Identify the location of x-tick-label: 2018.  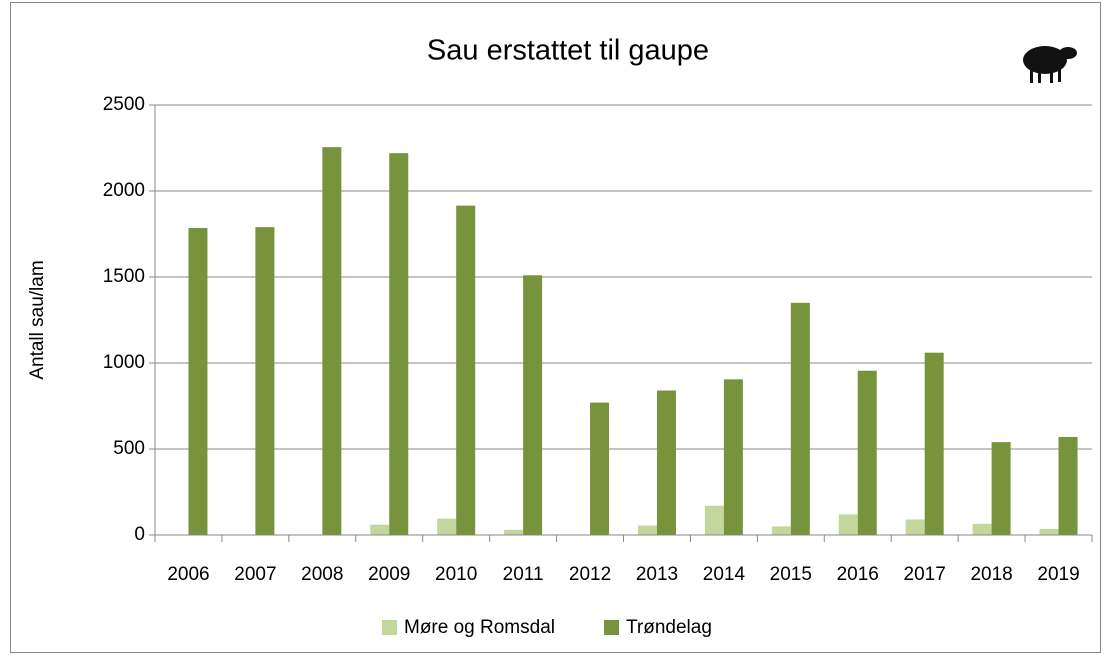
(991, 574).